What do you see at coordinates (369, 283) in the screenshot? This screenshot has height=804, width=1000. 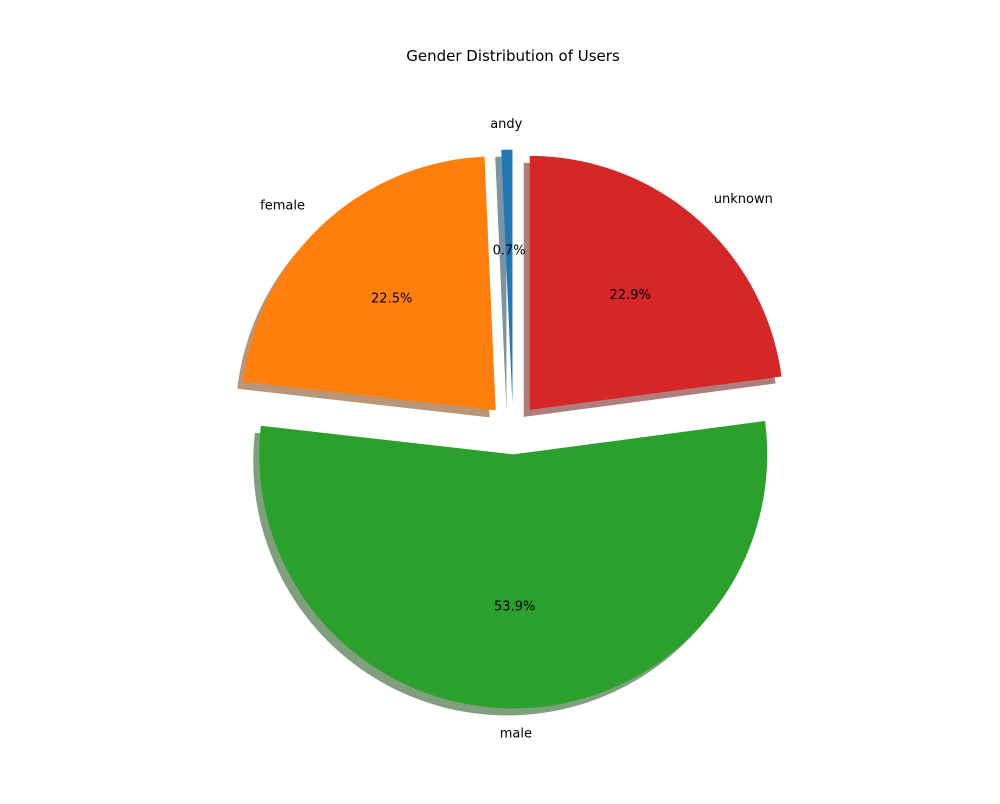 I see `pie-slice-female` at bounding box center [369, 283].